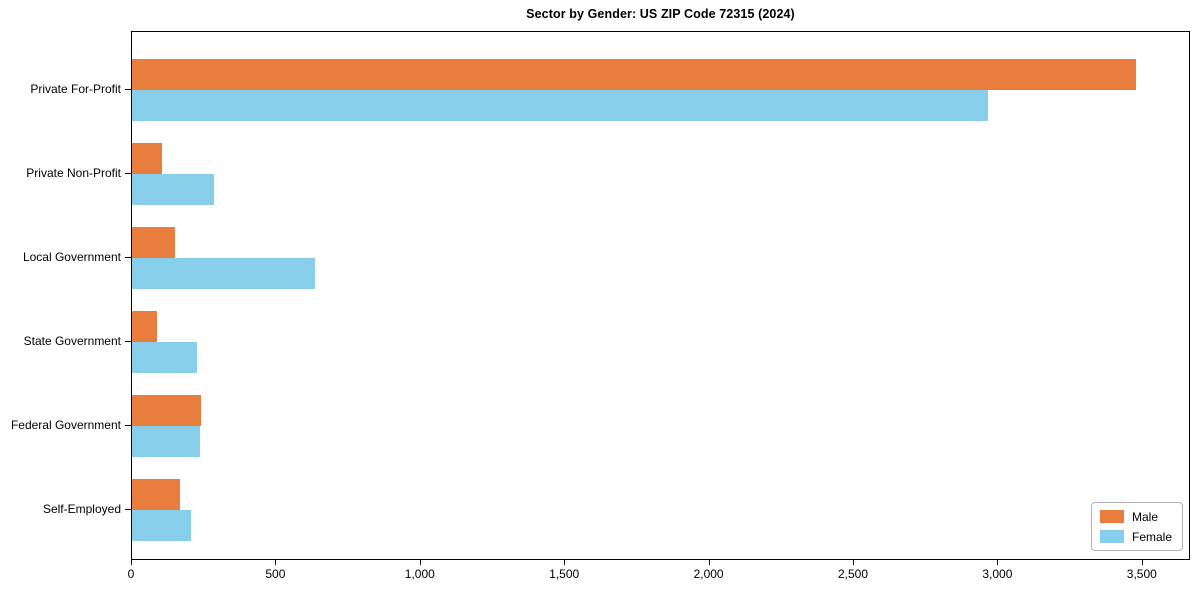  I want to click on bar-male-federal-government, so click(167, 410).